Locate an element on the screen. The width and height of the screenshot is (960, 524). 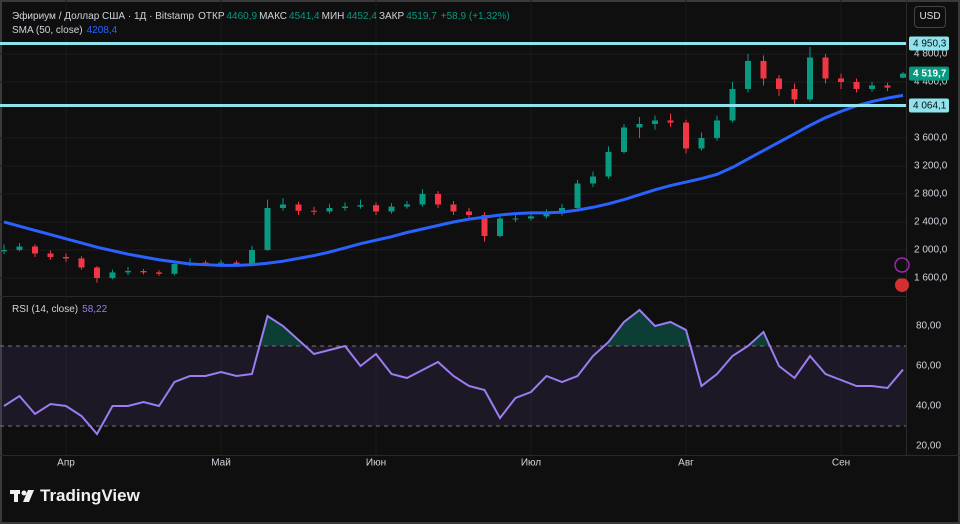
y-tick-label: 2 400,0 is located at coordinates (931, 222).